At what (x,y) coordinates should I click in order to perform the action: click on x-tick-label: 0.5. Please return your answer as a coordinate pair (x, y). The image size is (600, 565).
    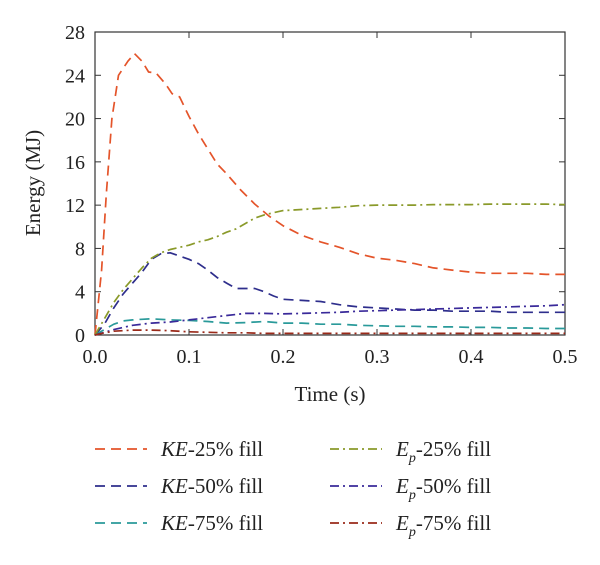
    Looking at the image, I should click on (565, 357).